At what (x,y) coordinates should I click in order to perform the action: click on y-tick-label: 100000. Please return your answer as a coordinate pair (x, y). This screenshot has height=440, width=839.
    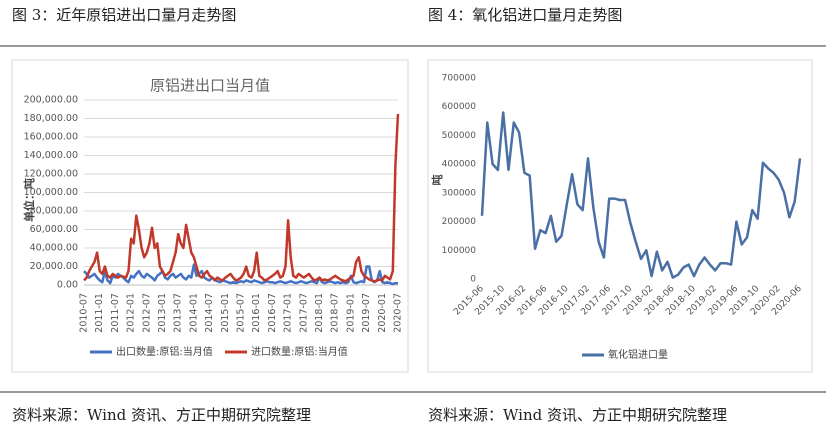
    Looking at the image, I should click on (459, 251).